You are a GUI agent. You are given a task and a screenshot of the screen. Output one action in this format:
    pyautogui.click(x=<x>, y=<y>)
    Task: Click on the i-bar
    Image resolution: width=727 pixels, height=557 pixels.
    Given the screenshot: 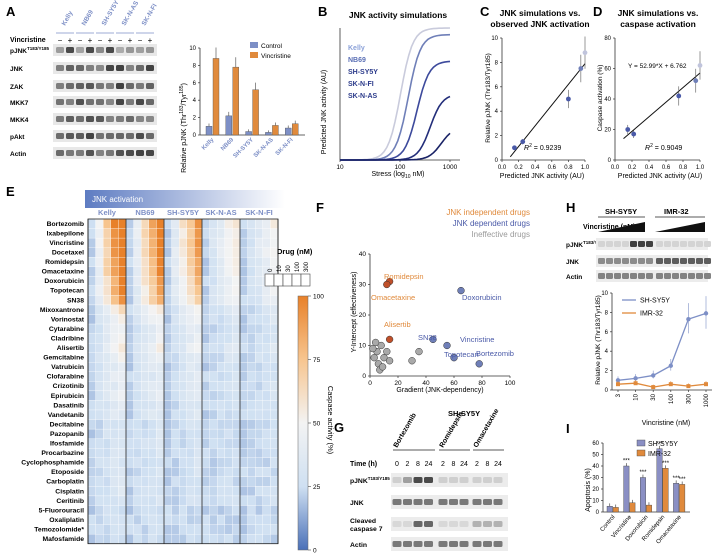 What is the action you would take?
    pyautogui.click(x=643, y=495)
    